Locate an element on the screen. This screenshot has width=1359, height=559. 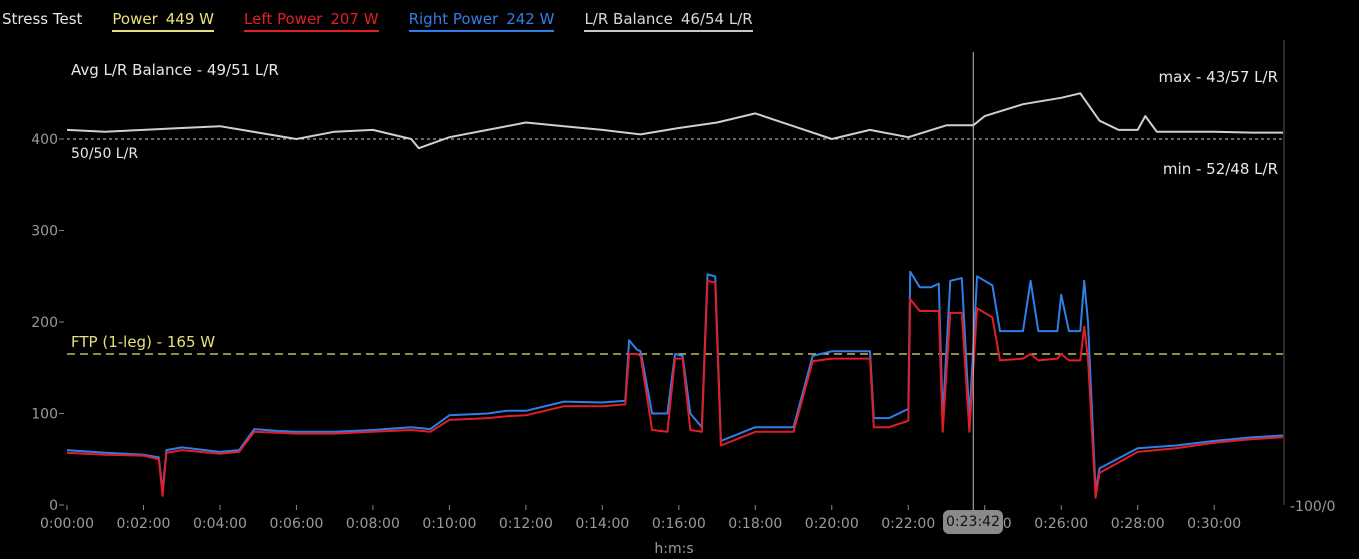
legend-lr-balance: L/R Balance 46/54 L/R is located at coordinates (668, 21).